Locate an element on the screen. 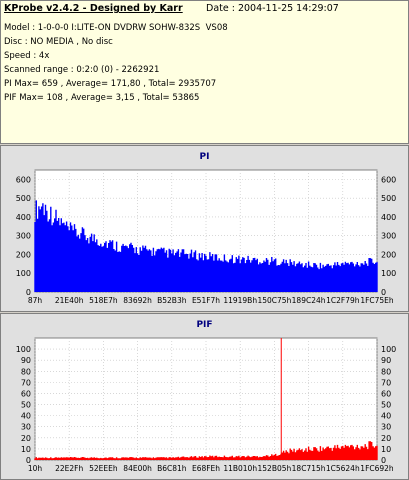 The width and height of the screenshot is (409, 480). pif-ytick-right: 0 is located at coordinates (383, 460).